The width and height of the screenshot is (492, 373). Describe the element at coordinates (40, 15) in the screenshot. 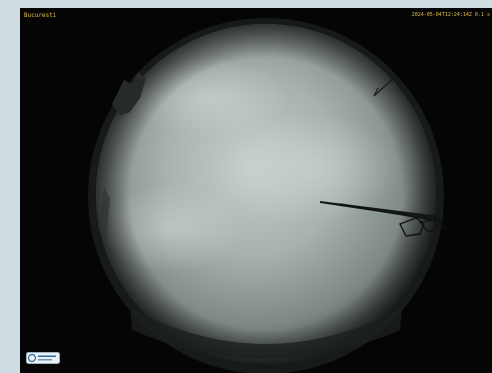

I see `camera-label: Bucuresti` at that location.